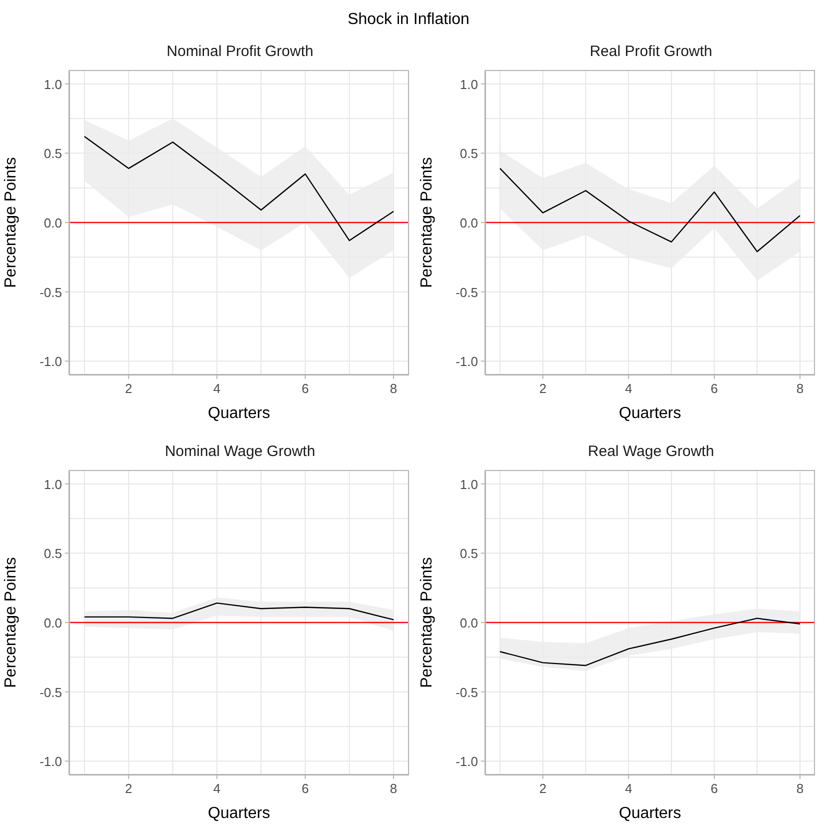  What do you see at coordinates (240, 451) in the screenshot?
I see `chart-title: Nominal Wage Growth` at bounding box center [240, 451].